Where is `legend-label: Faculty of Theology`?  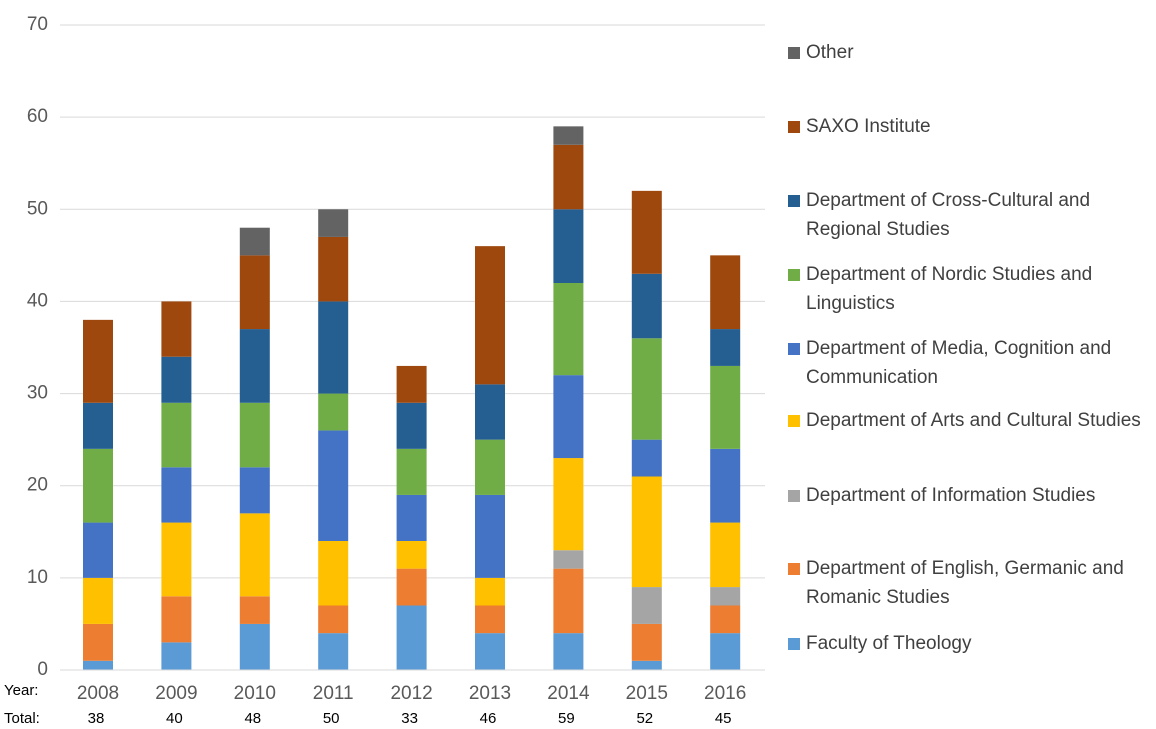
legend-label: Faculty of Theology is located at coordinates (889, 643).